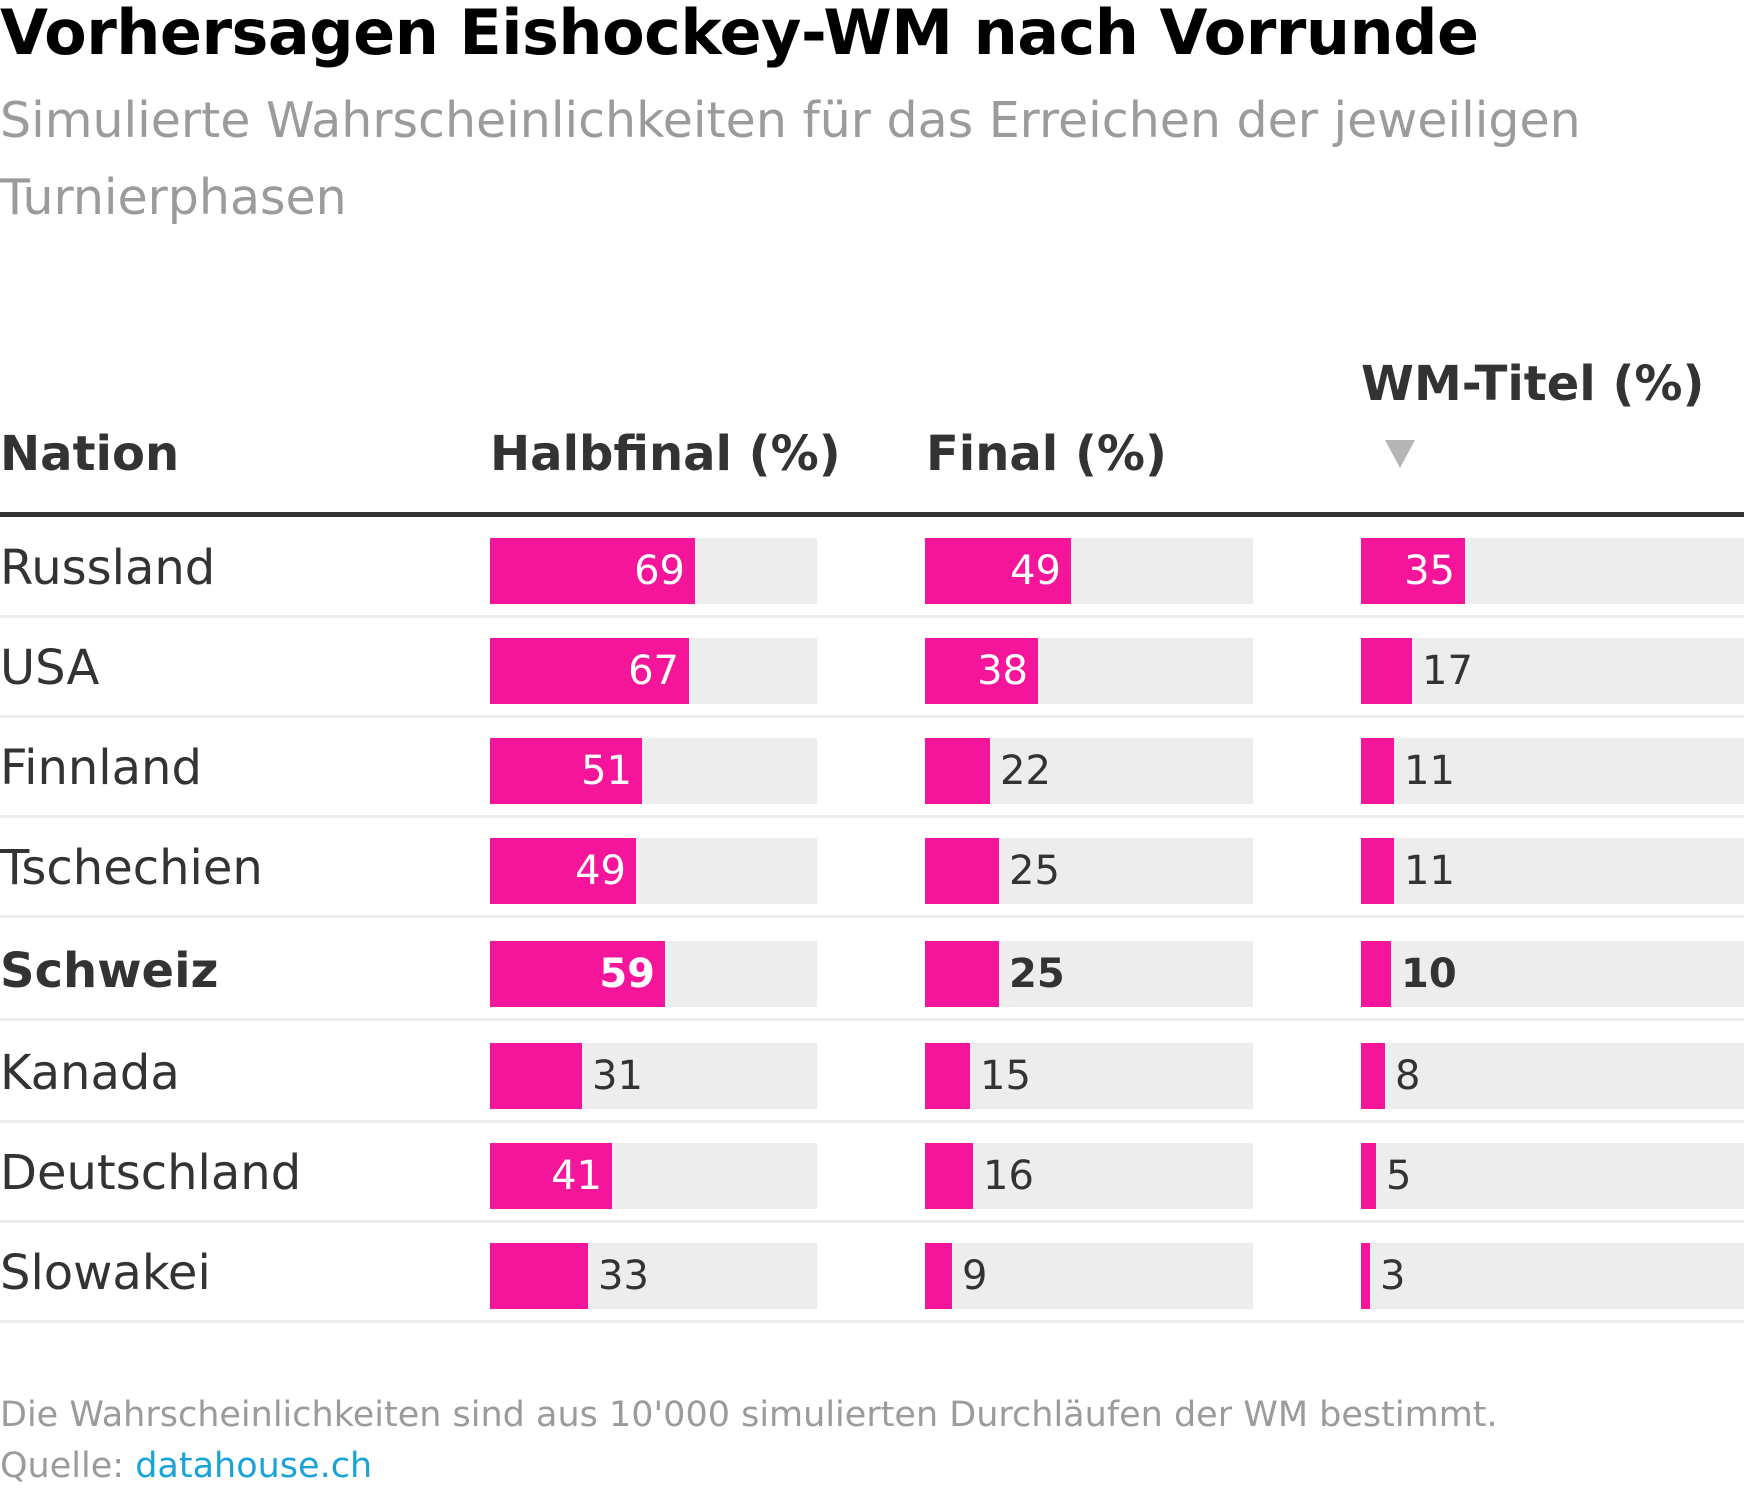  What do you see at coordinates (108, 568) in the screenshot?
I see `nation-label: Russland` at bounding box center [108, 568].